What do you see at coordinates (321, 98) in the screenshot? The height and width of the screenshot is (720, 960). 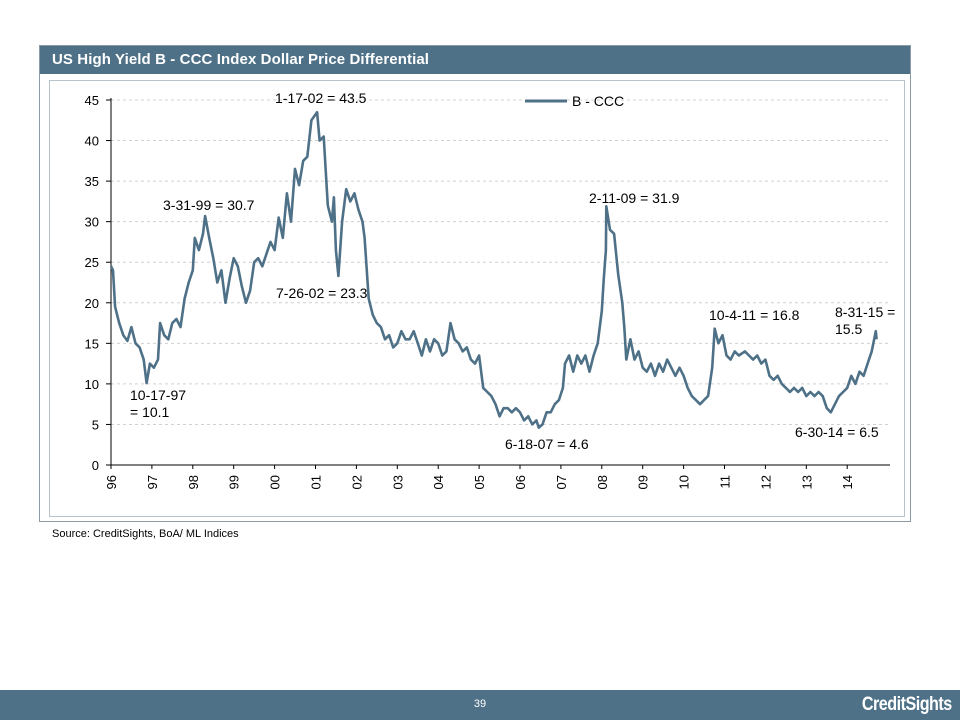 I see `data-label-annotation: 1-17-02 = 43.5` at bounding box center [321, 98].